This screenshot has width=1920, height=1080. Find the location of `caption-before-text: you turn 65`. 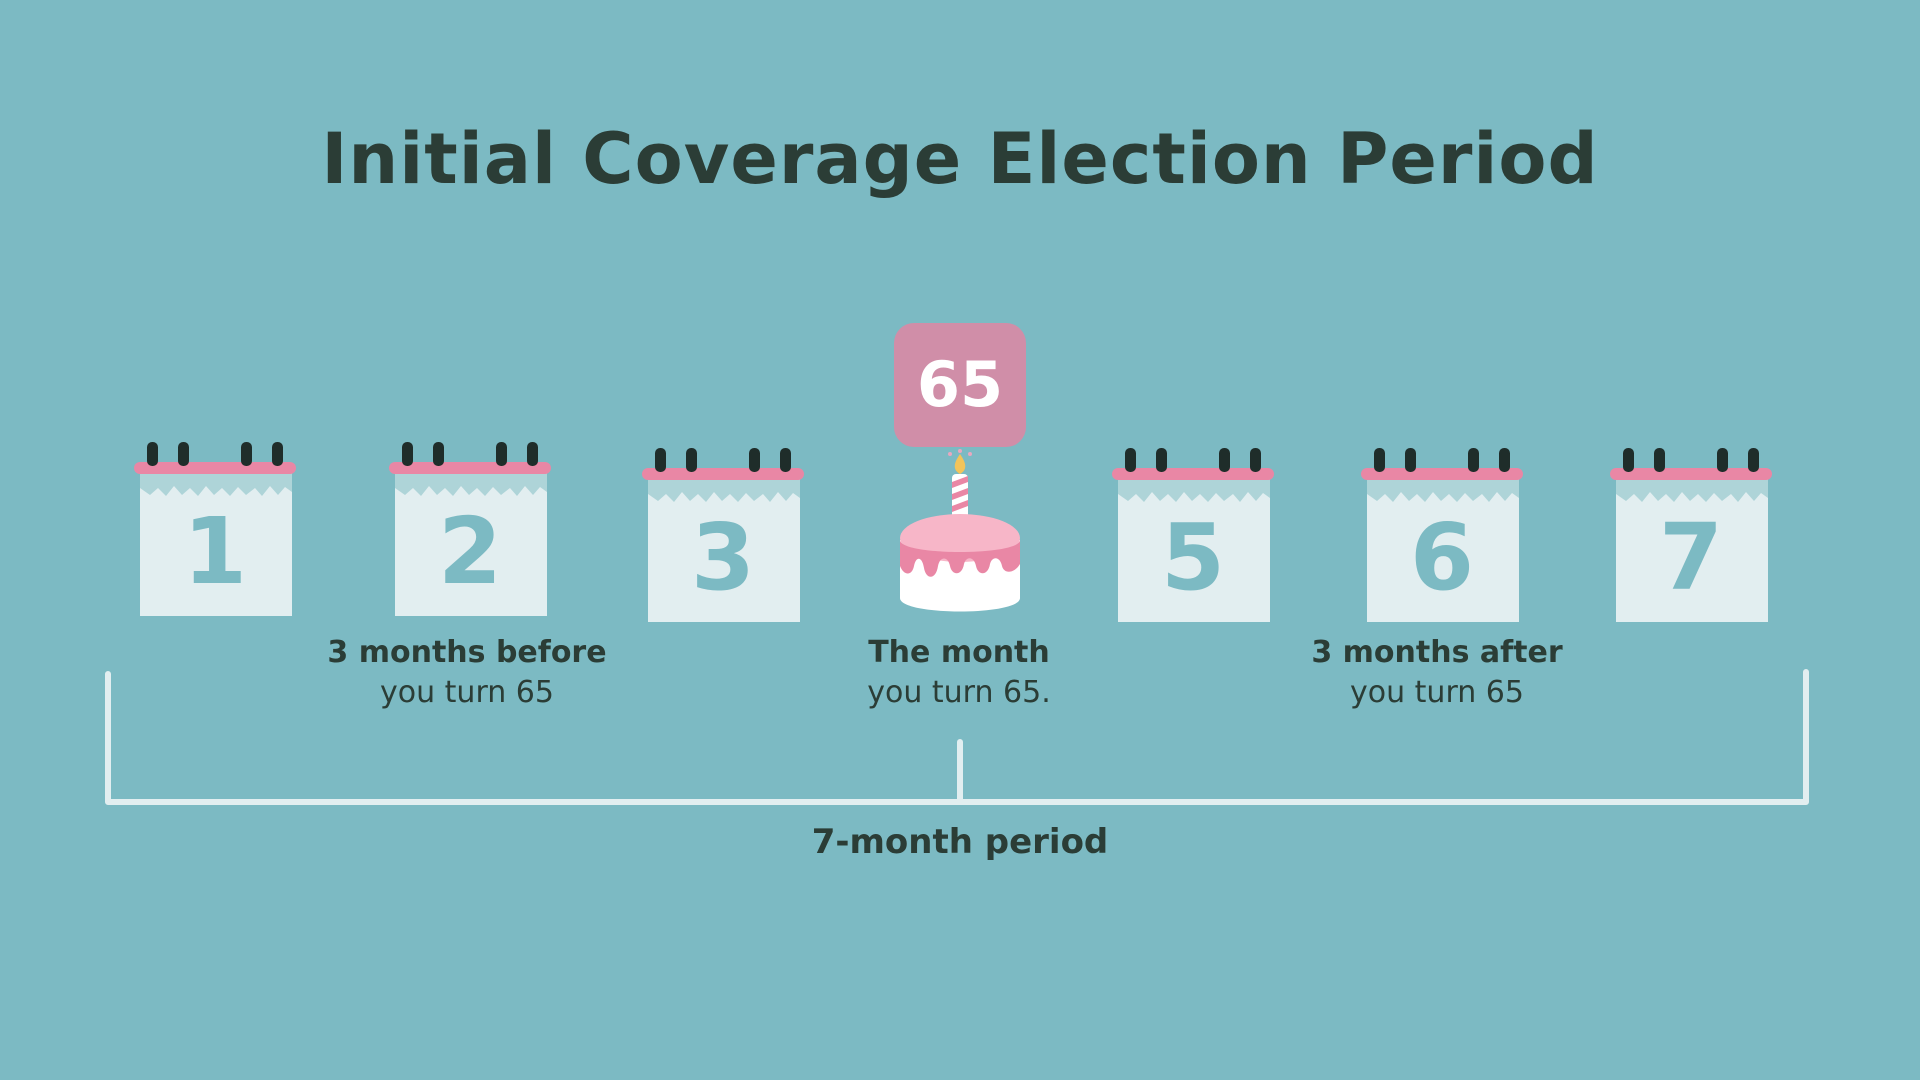

caption-before-text: you turn 65 is located at coordinates (467, 692).